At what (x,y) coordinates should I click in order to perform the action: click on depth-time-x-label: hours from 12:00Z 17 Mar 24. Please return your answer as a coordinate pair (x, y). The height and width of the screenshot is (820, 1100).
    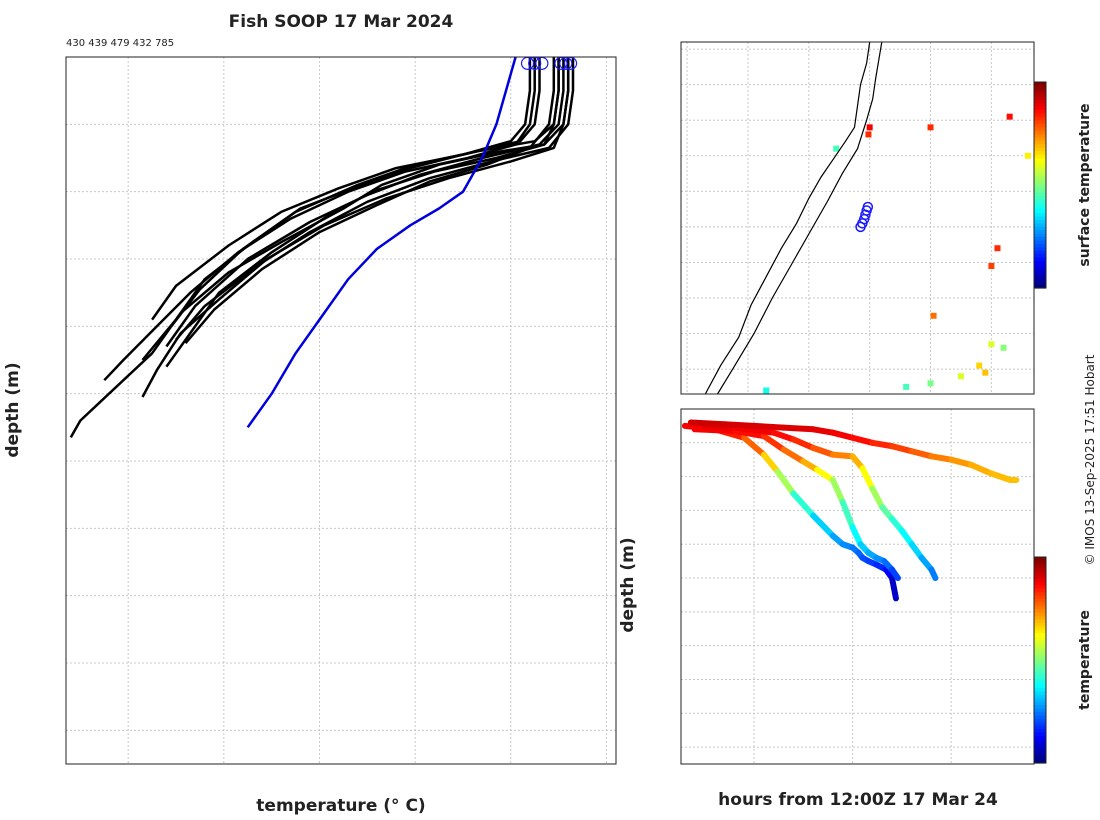
    Looking at the image, I should click on (858, 800).